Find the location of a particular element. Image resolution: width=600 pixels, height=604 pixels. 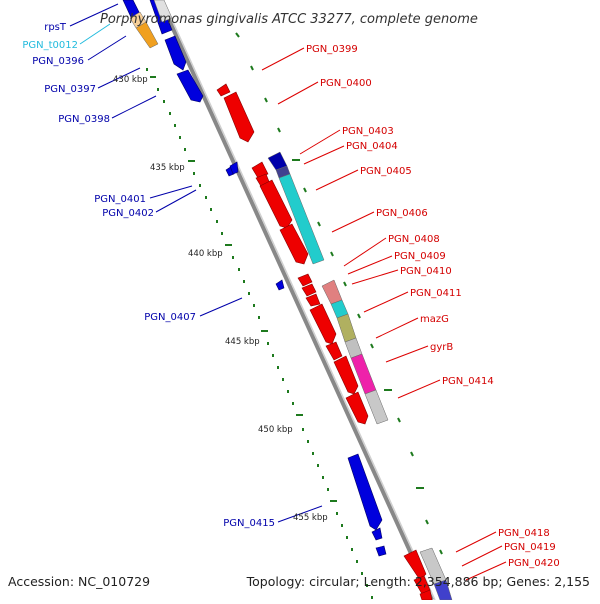

scale-label-455: 455 kbp is located at coordinates (310, 518).